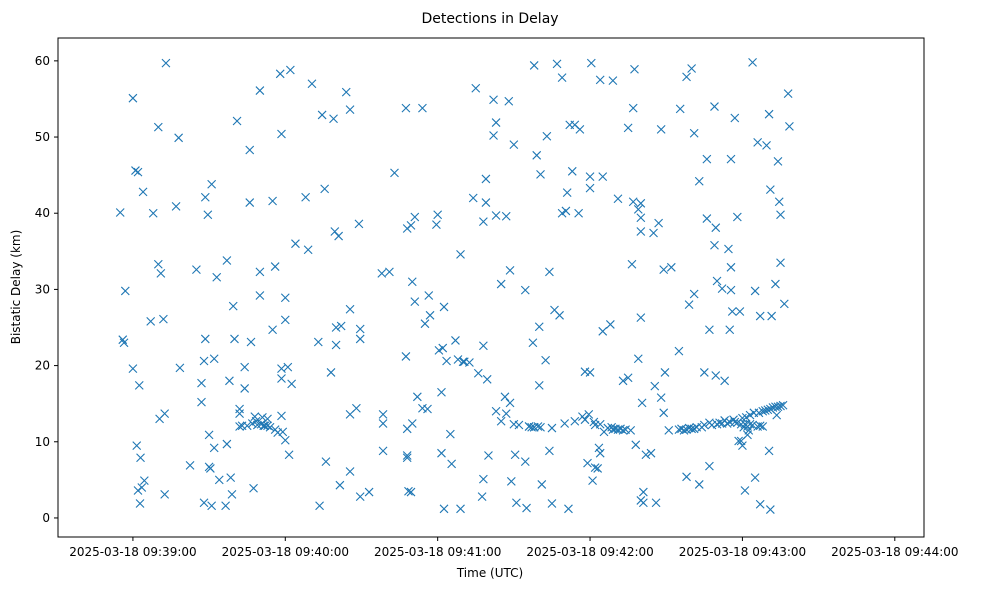 The image size is (988, 590). What do you see at coordinates (42, 366) in the screenshot?
I see `y-tick-label-2: 20` at bounding box center [42, 366].